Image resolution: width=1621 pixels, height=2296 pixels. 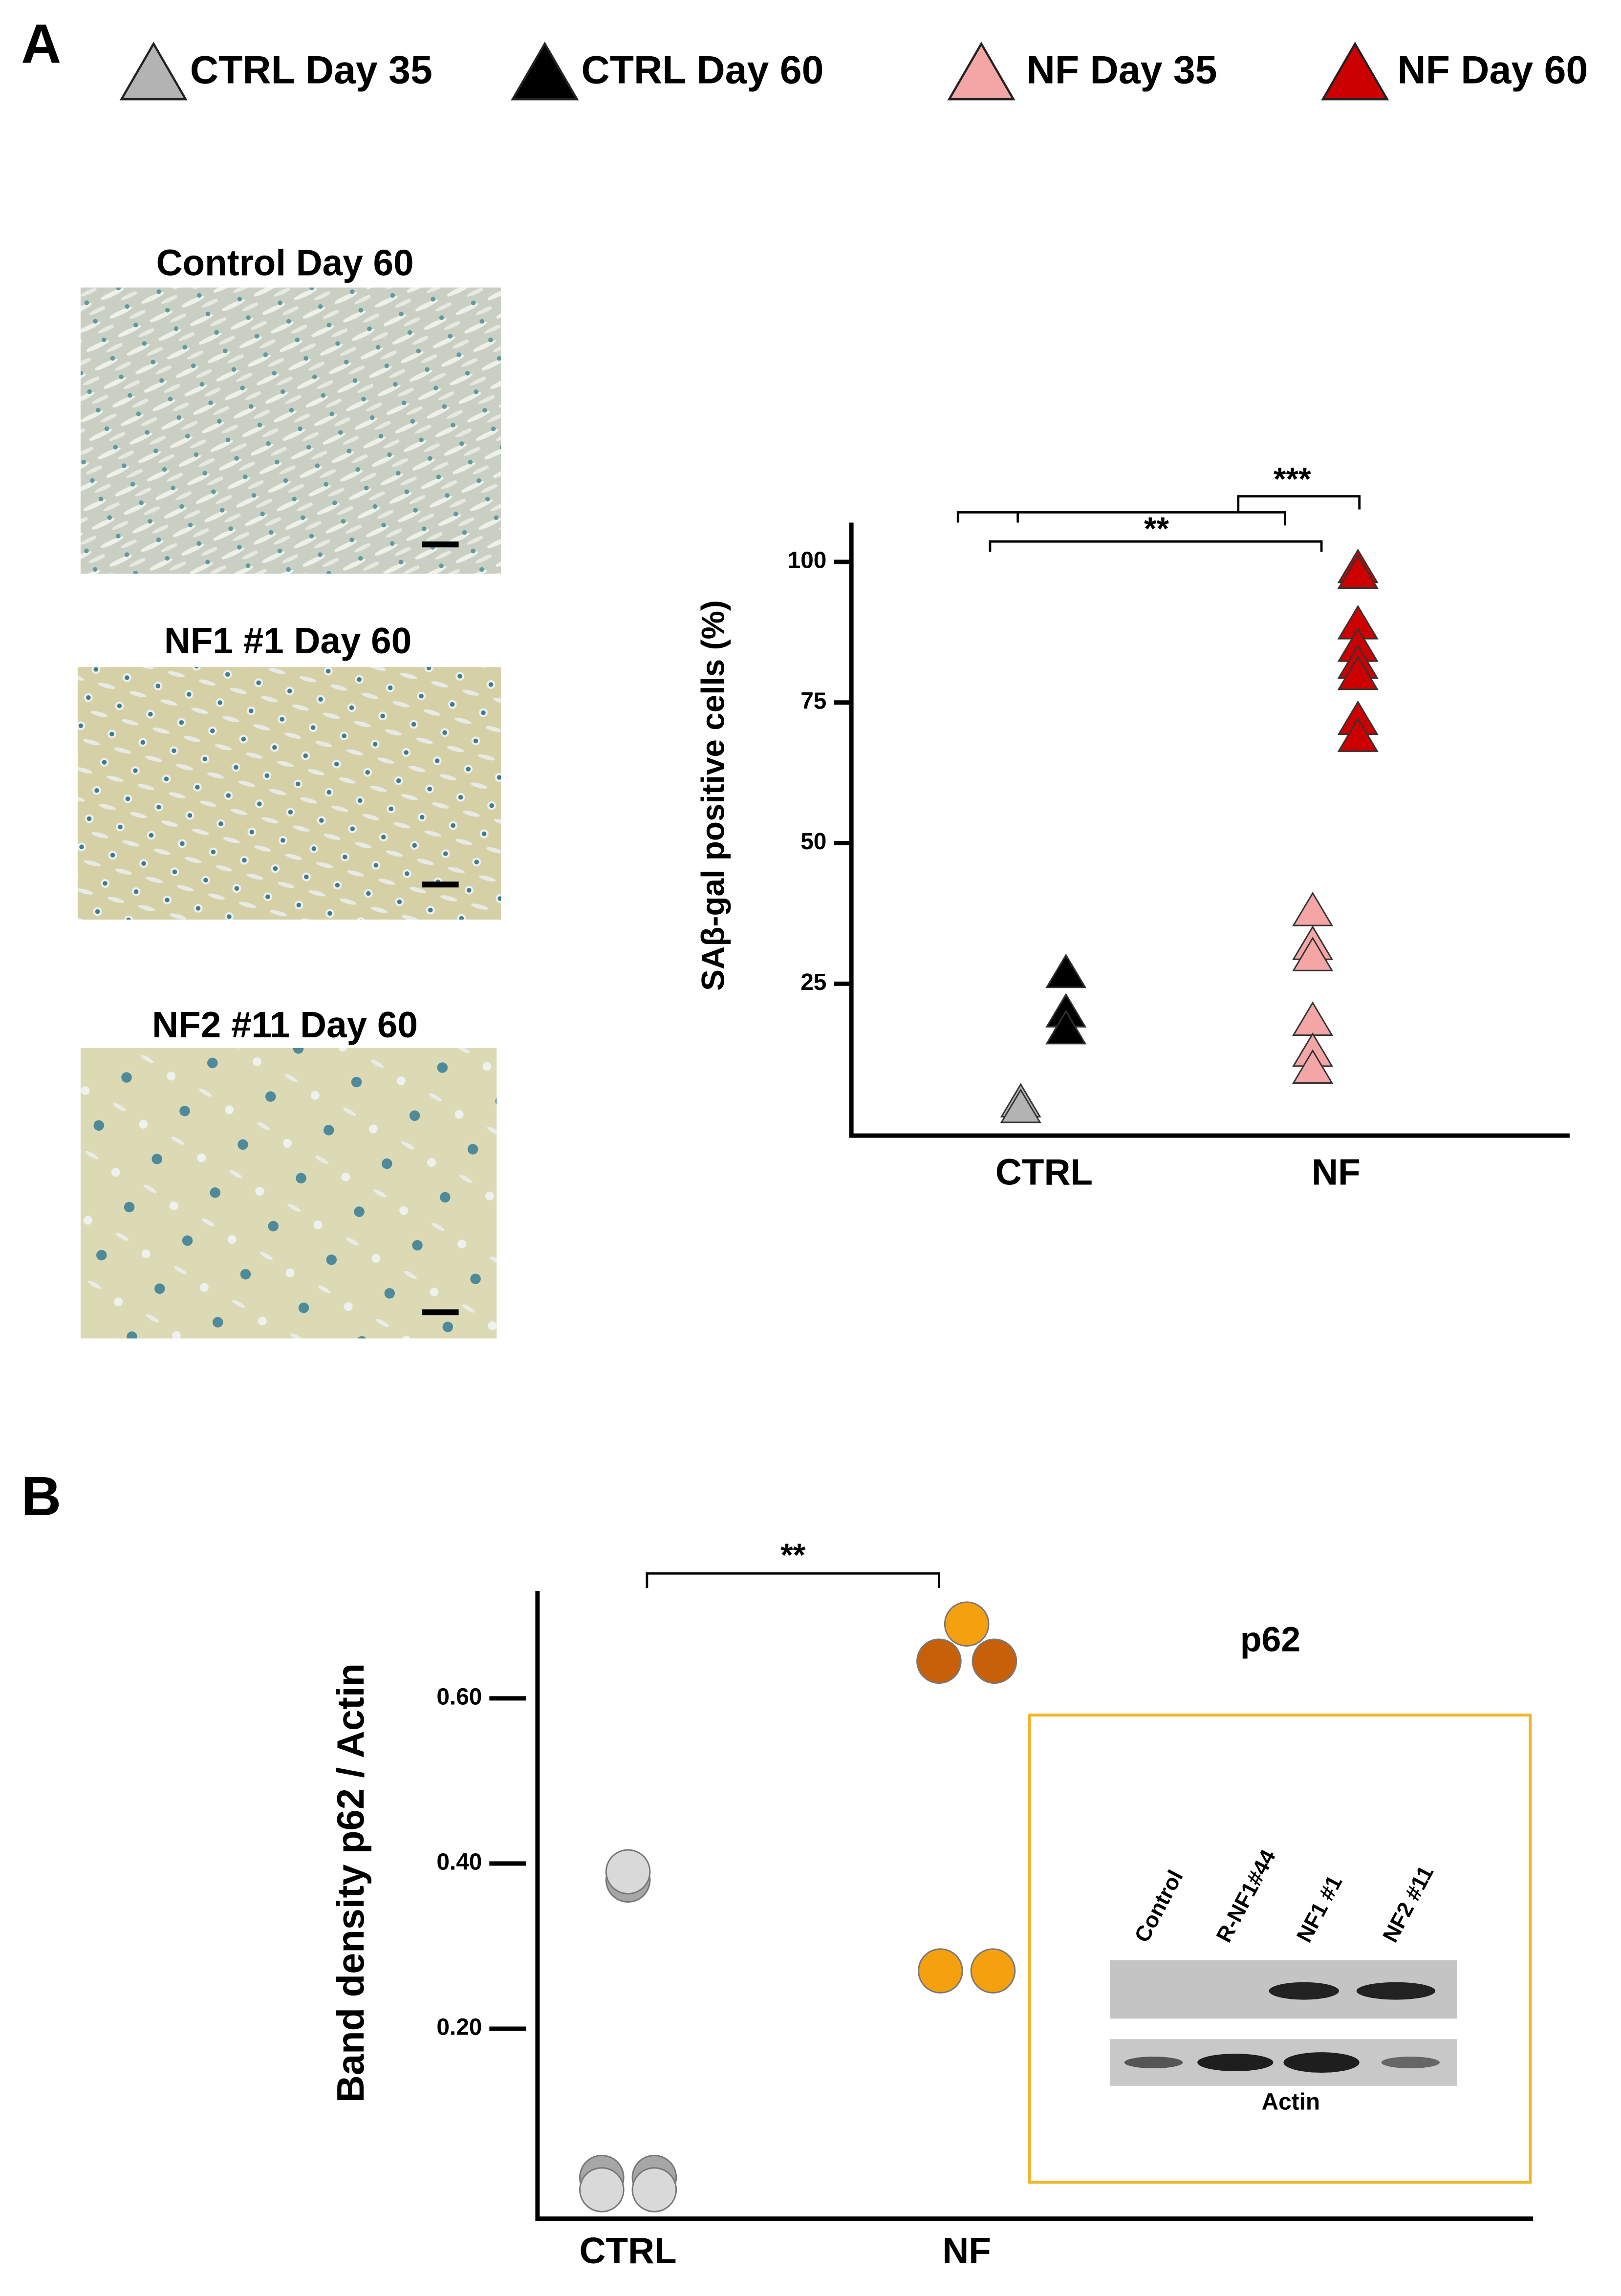 I want to click on lane-label: R-NF1#44, so click(x=1245, y=1895).